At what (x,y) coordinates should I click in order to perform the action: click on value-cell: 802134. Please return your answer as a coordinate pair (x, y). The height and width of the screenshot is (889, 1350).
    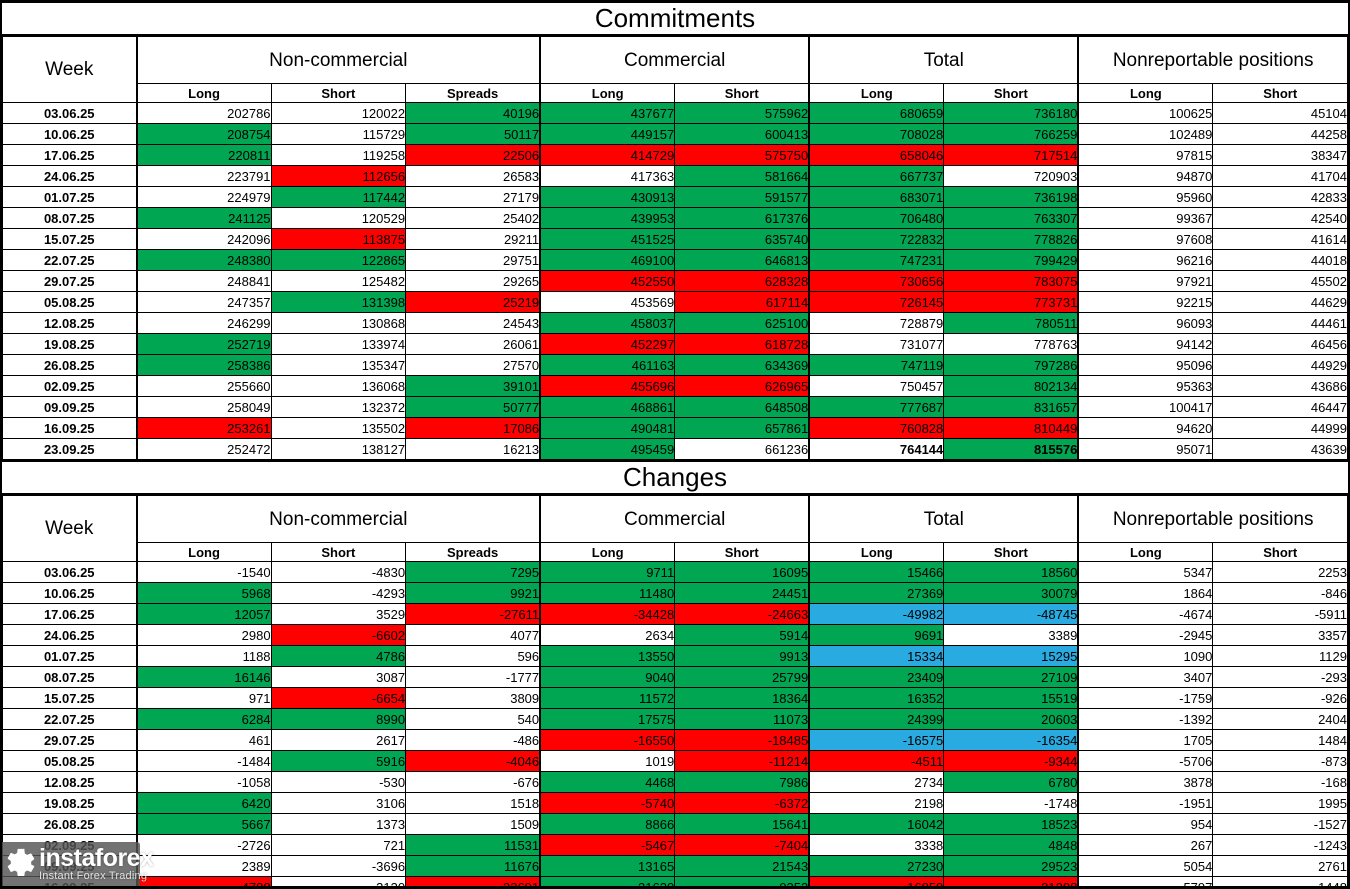
    Looking at the image, I should click on (1011, 386).